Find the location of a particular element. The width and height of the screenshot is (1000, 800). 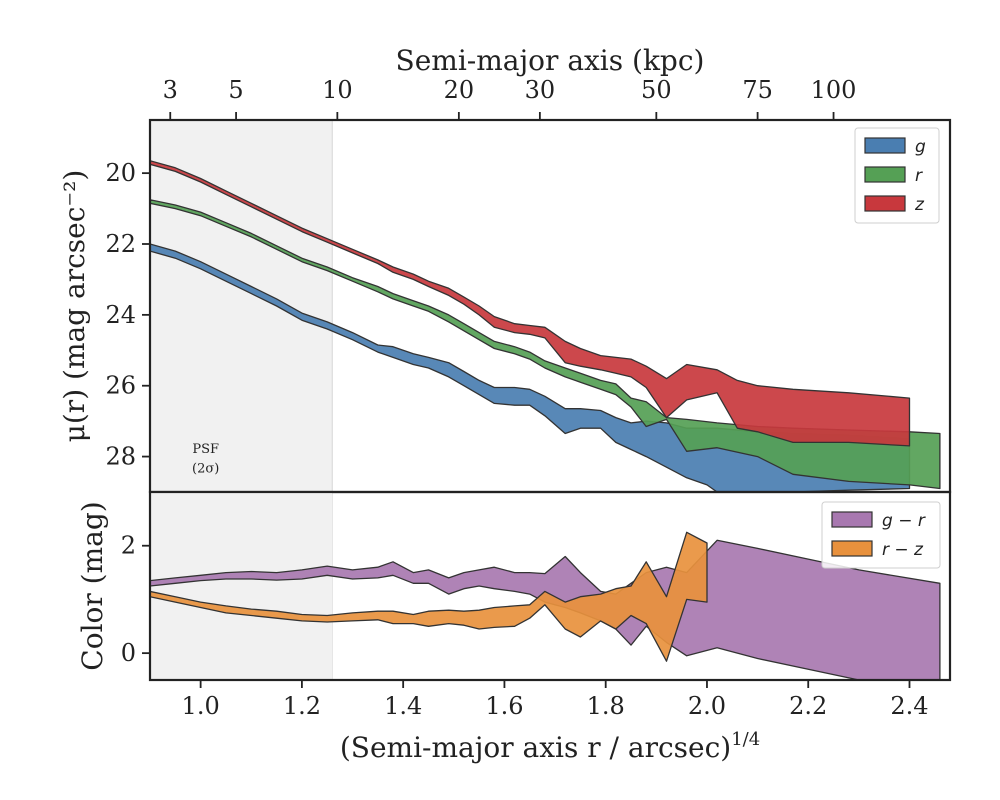

y-tick-label: 2 is located at coordinates (128, 546).